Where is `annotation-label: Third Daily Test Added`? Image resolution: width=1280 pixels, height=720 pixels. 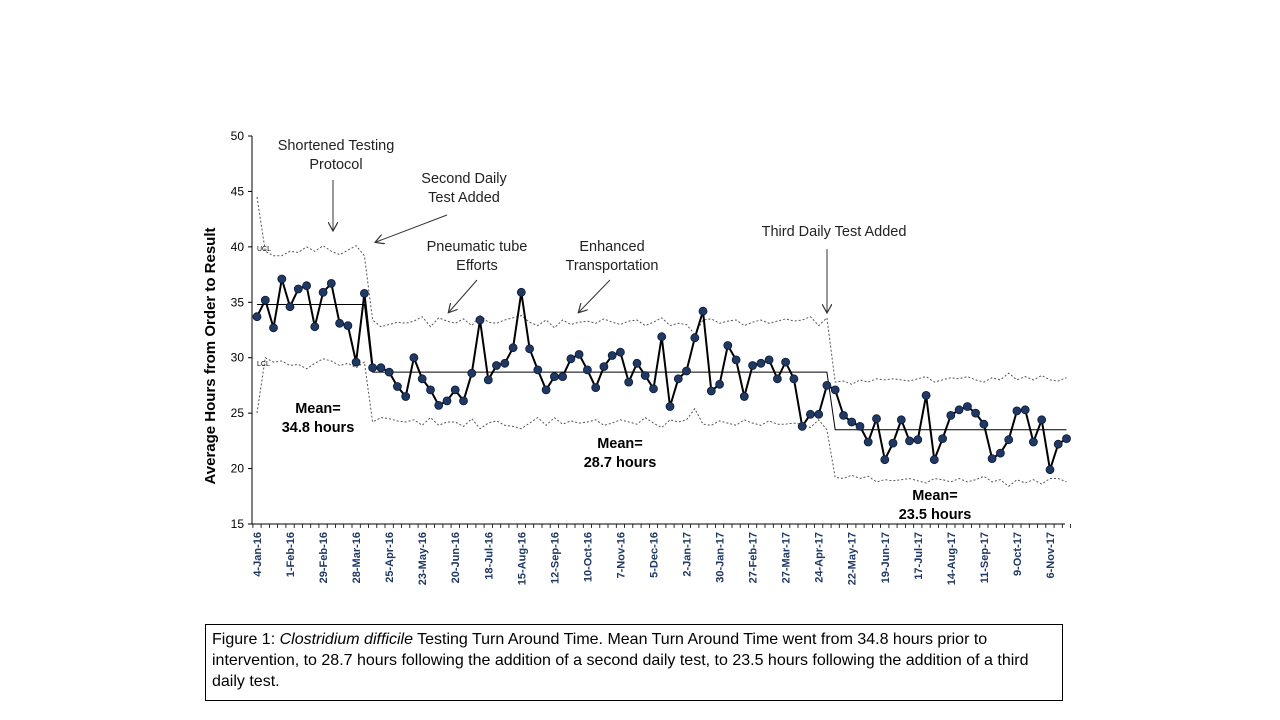 annotation-label: Third Daily Test Added is located at coordinates (834, 232).